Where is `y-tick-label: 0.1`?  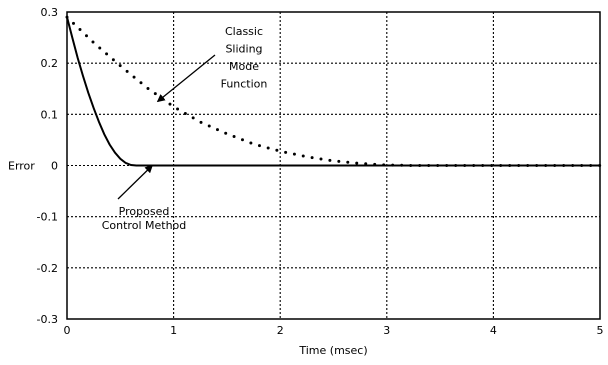 y-tick-label: 0.1 is located at coordinates (50, 114).